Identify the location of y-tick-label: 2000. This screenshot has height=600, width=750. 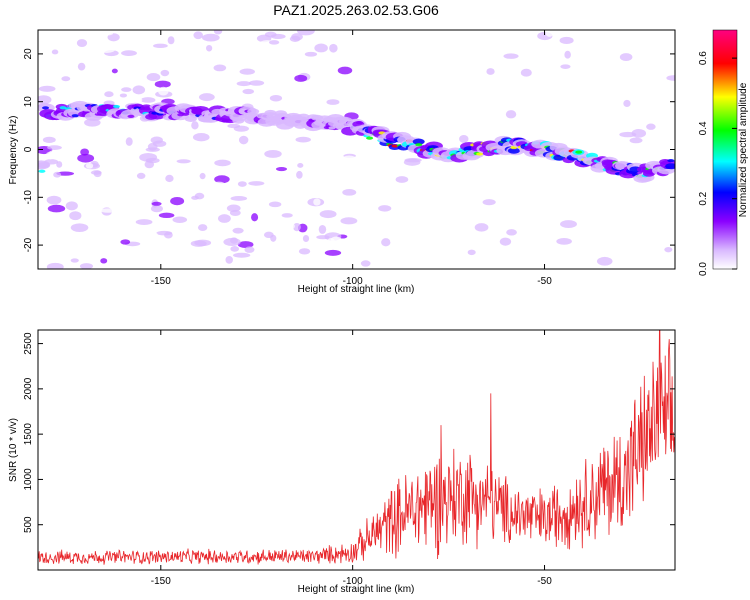
(28, 388).